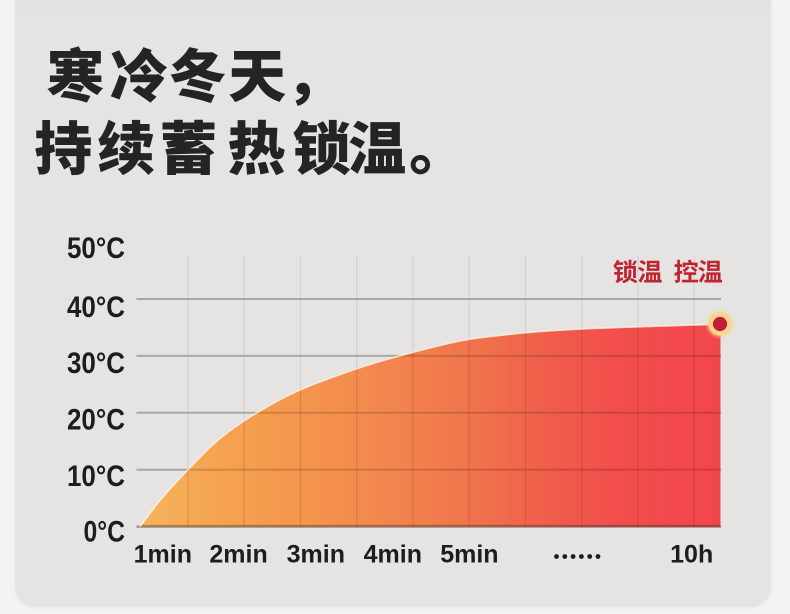 The image size is (790, 614). I want to click on svg-text: 3min, so click(316, 554).